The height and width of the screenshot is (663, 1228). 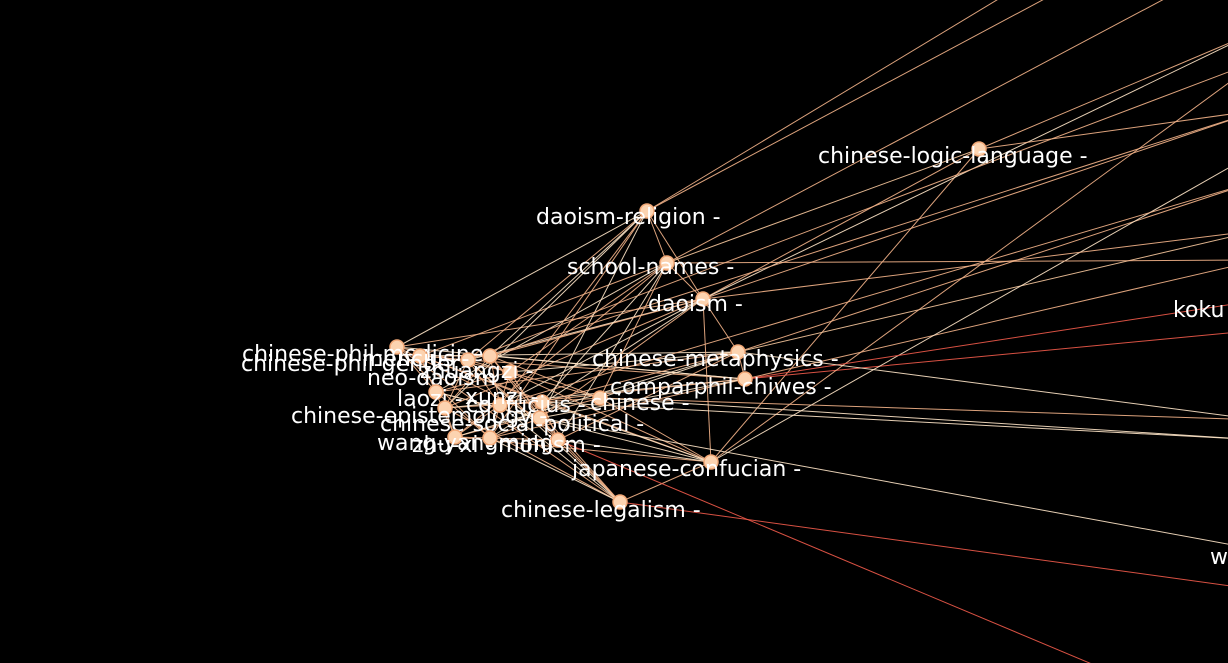 I want to click on graph-node: zhu-xi -, so click(x=455, y=444).